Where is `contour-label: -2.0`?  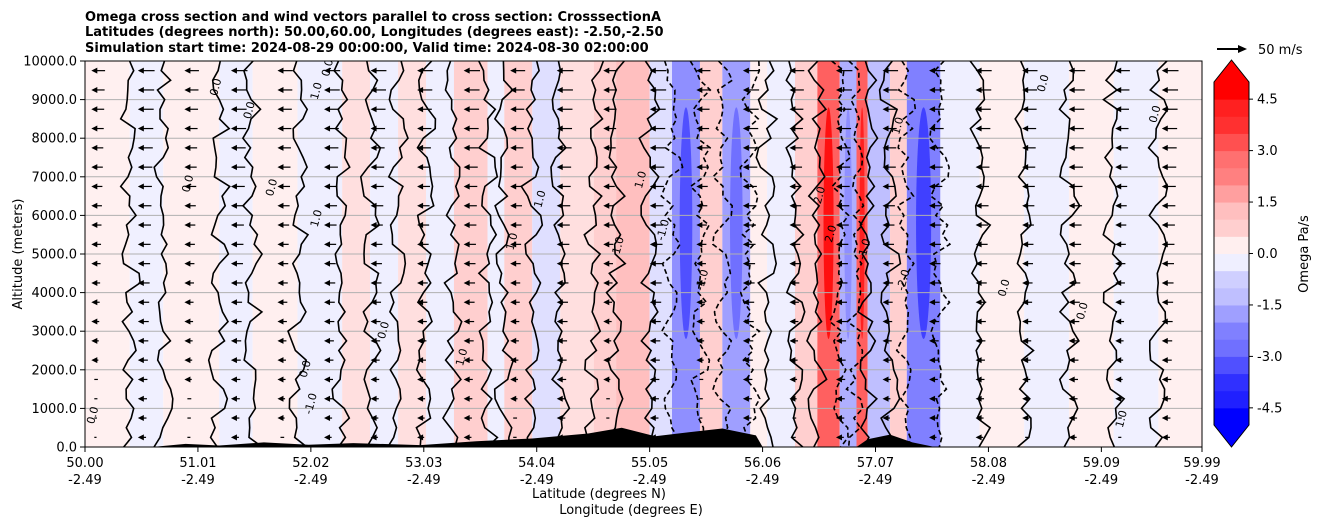
contour-label: -2.0 is located at coordinates (903, 280).